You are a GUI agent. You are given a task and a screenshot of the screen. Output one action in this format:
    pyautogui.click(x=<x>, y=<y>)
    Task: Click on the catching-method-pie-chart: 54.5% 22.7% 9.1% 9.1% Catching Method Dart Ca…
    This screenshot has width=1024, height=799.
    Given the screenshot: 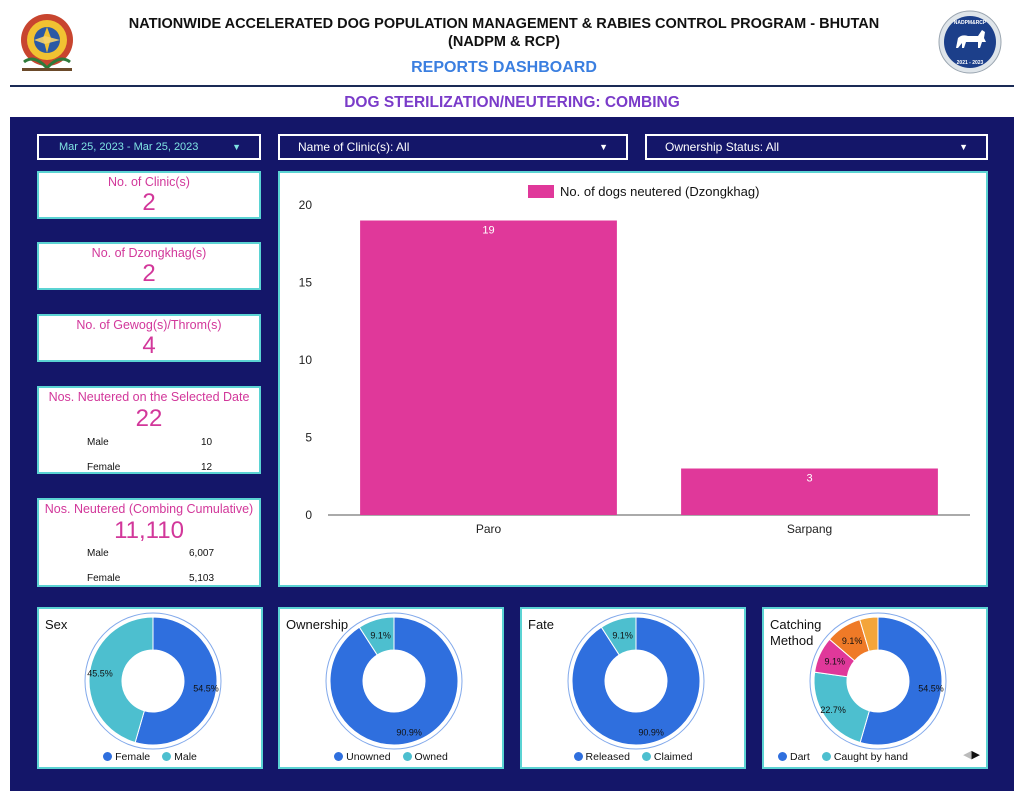 What is the action you would take?
    pyautogui.click(x=875, y=688)
    